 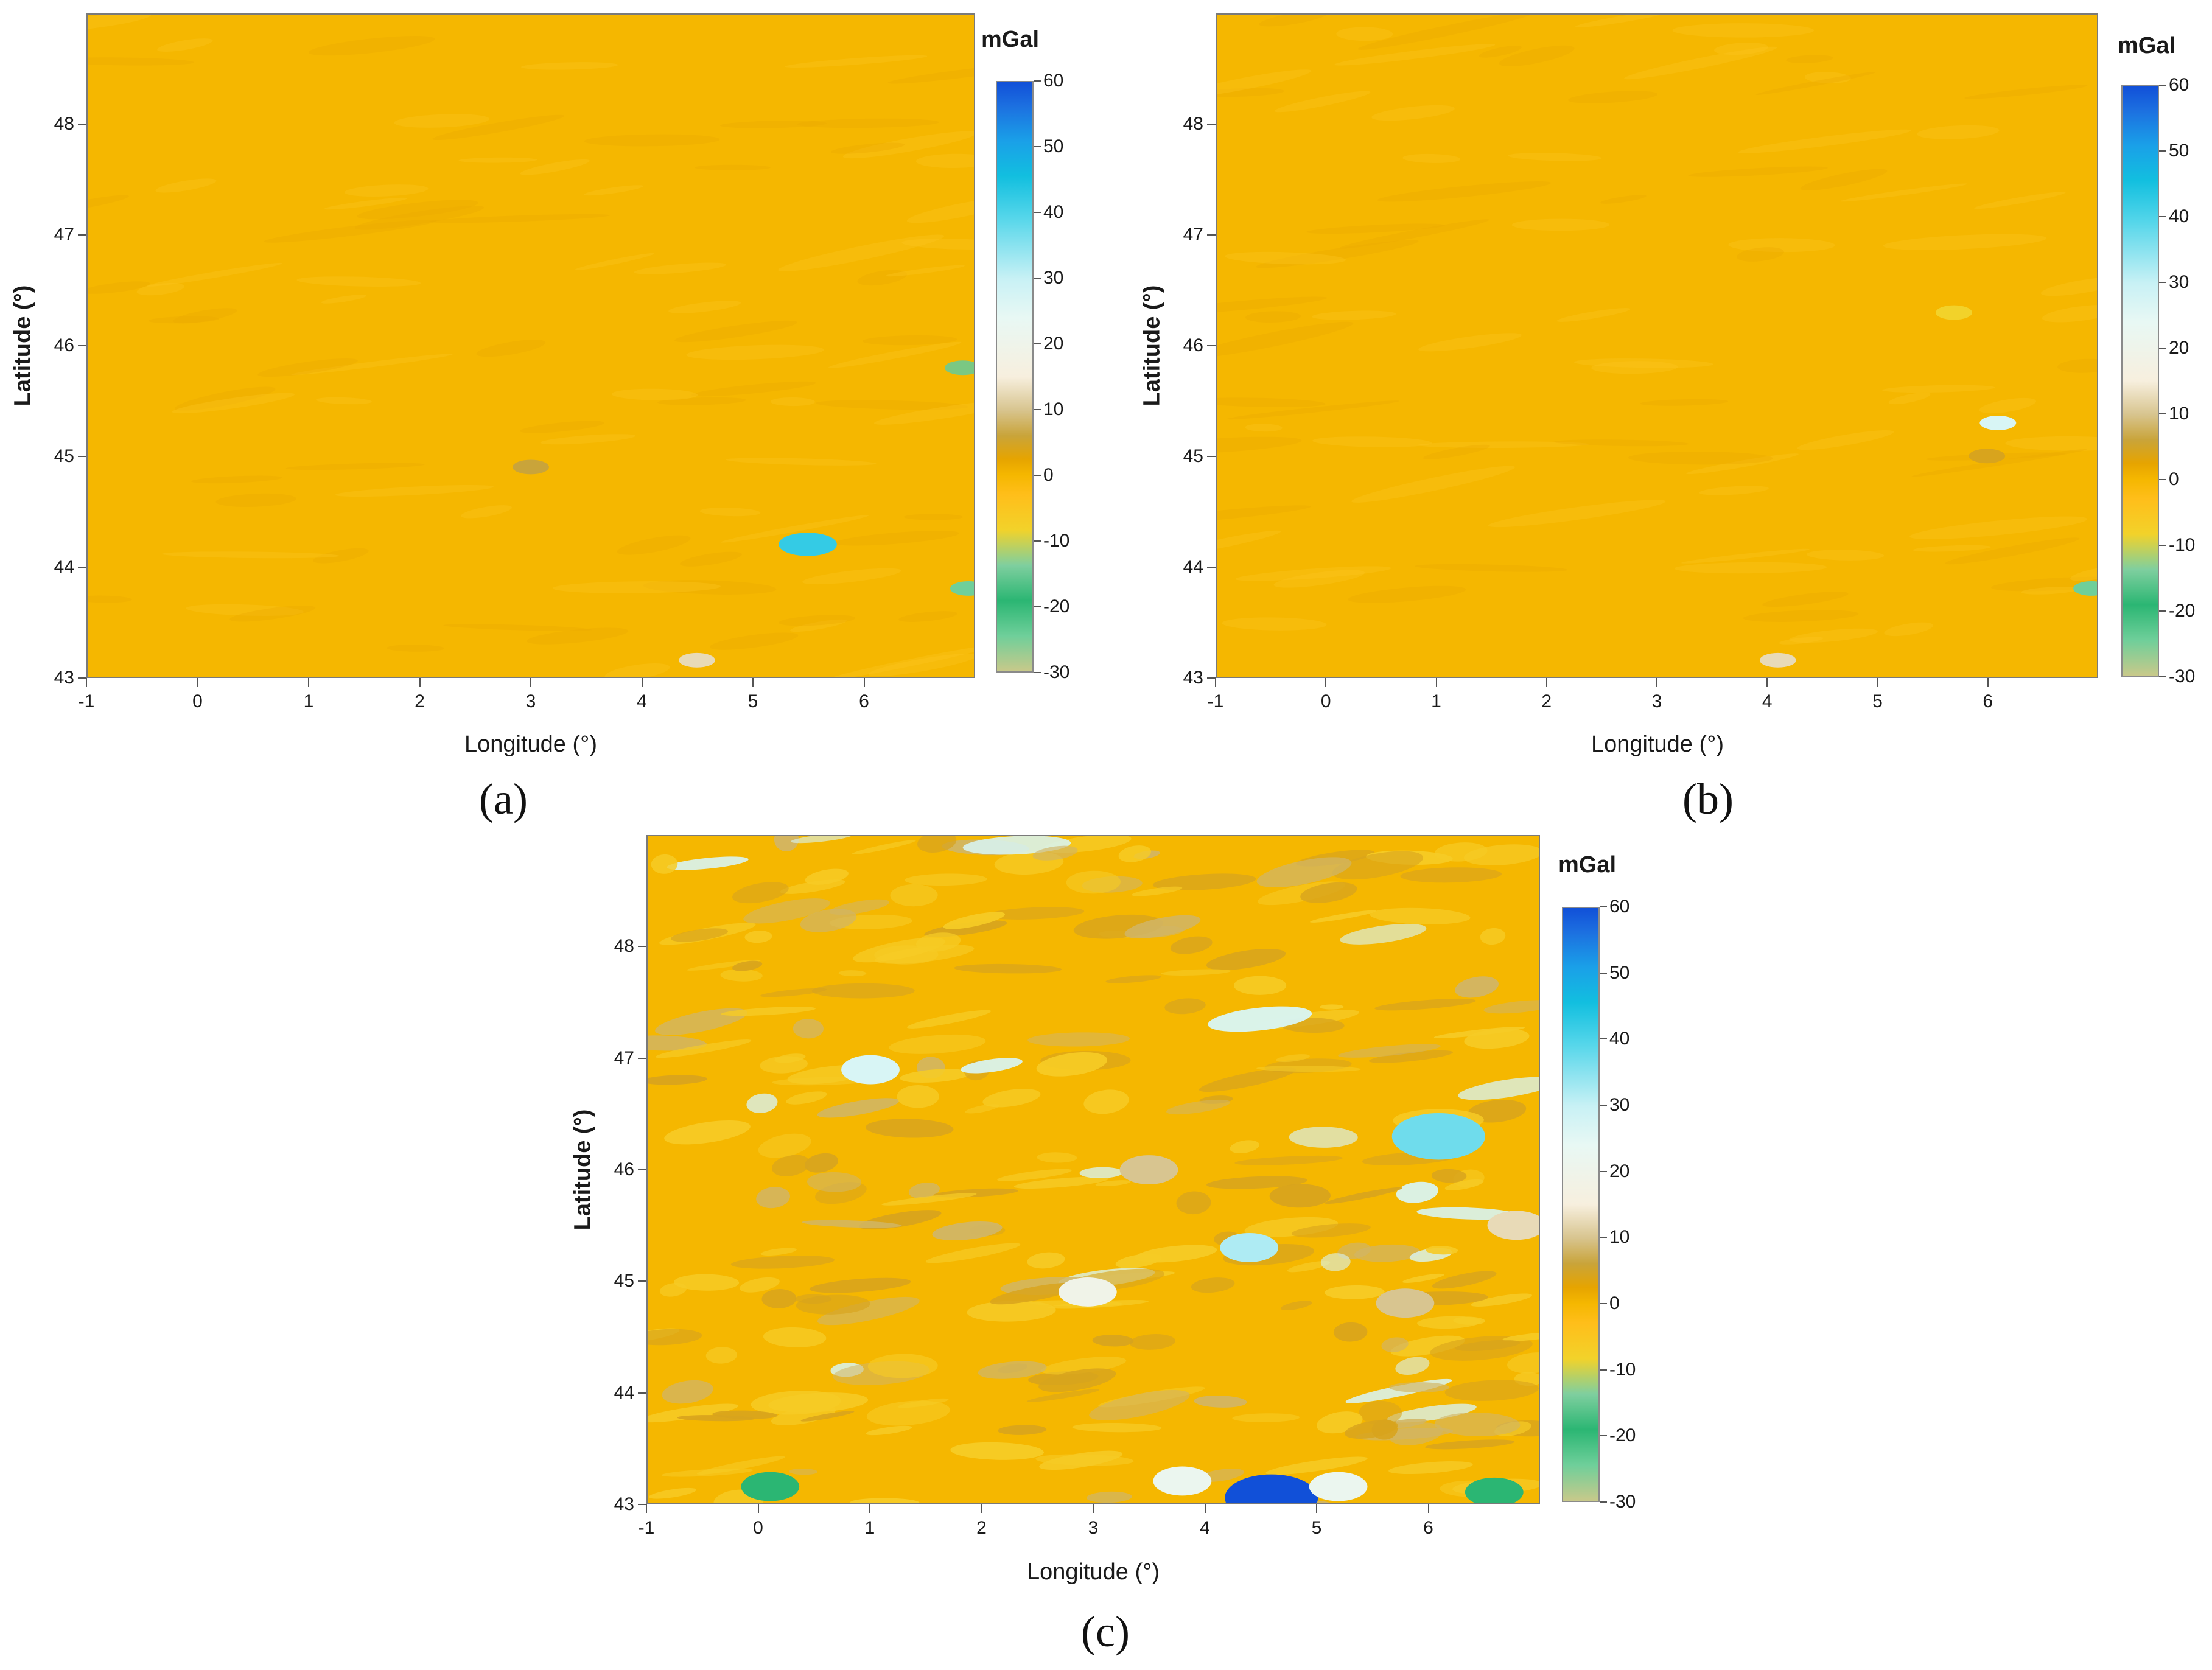 I want to click on colorbar-tick-label: 30, so click(x=2179, y=282).